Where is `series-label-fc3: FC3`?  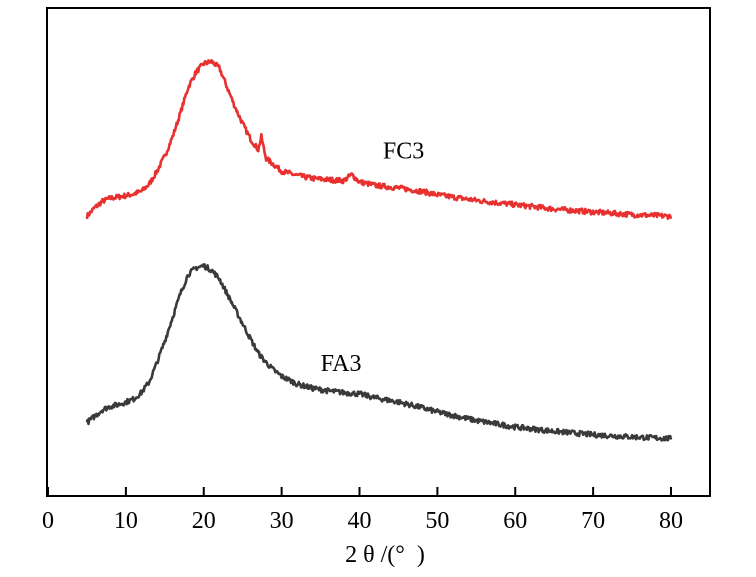
series-label-fc3: FC3 is located at coordinates (403, 151).